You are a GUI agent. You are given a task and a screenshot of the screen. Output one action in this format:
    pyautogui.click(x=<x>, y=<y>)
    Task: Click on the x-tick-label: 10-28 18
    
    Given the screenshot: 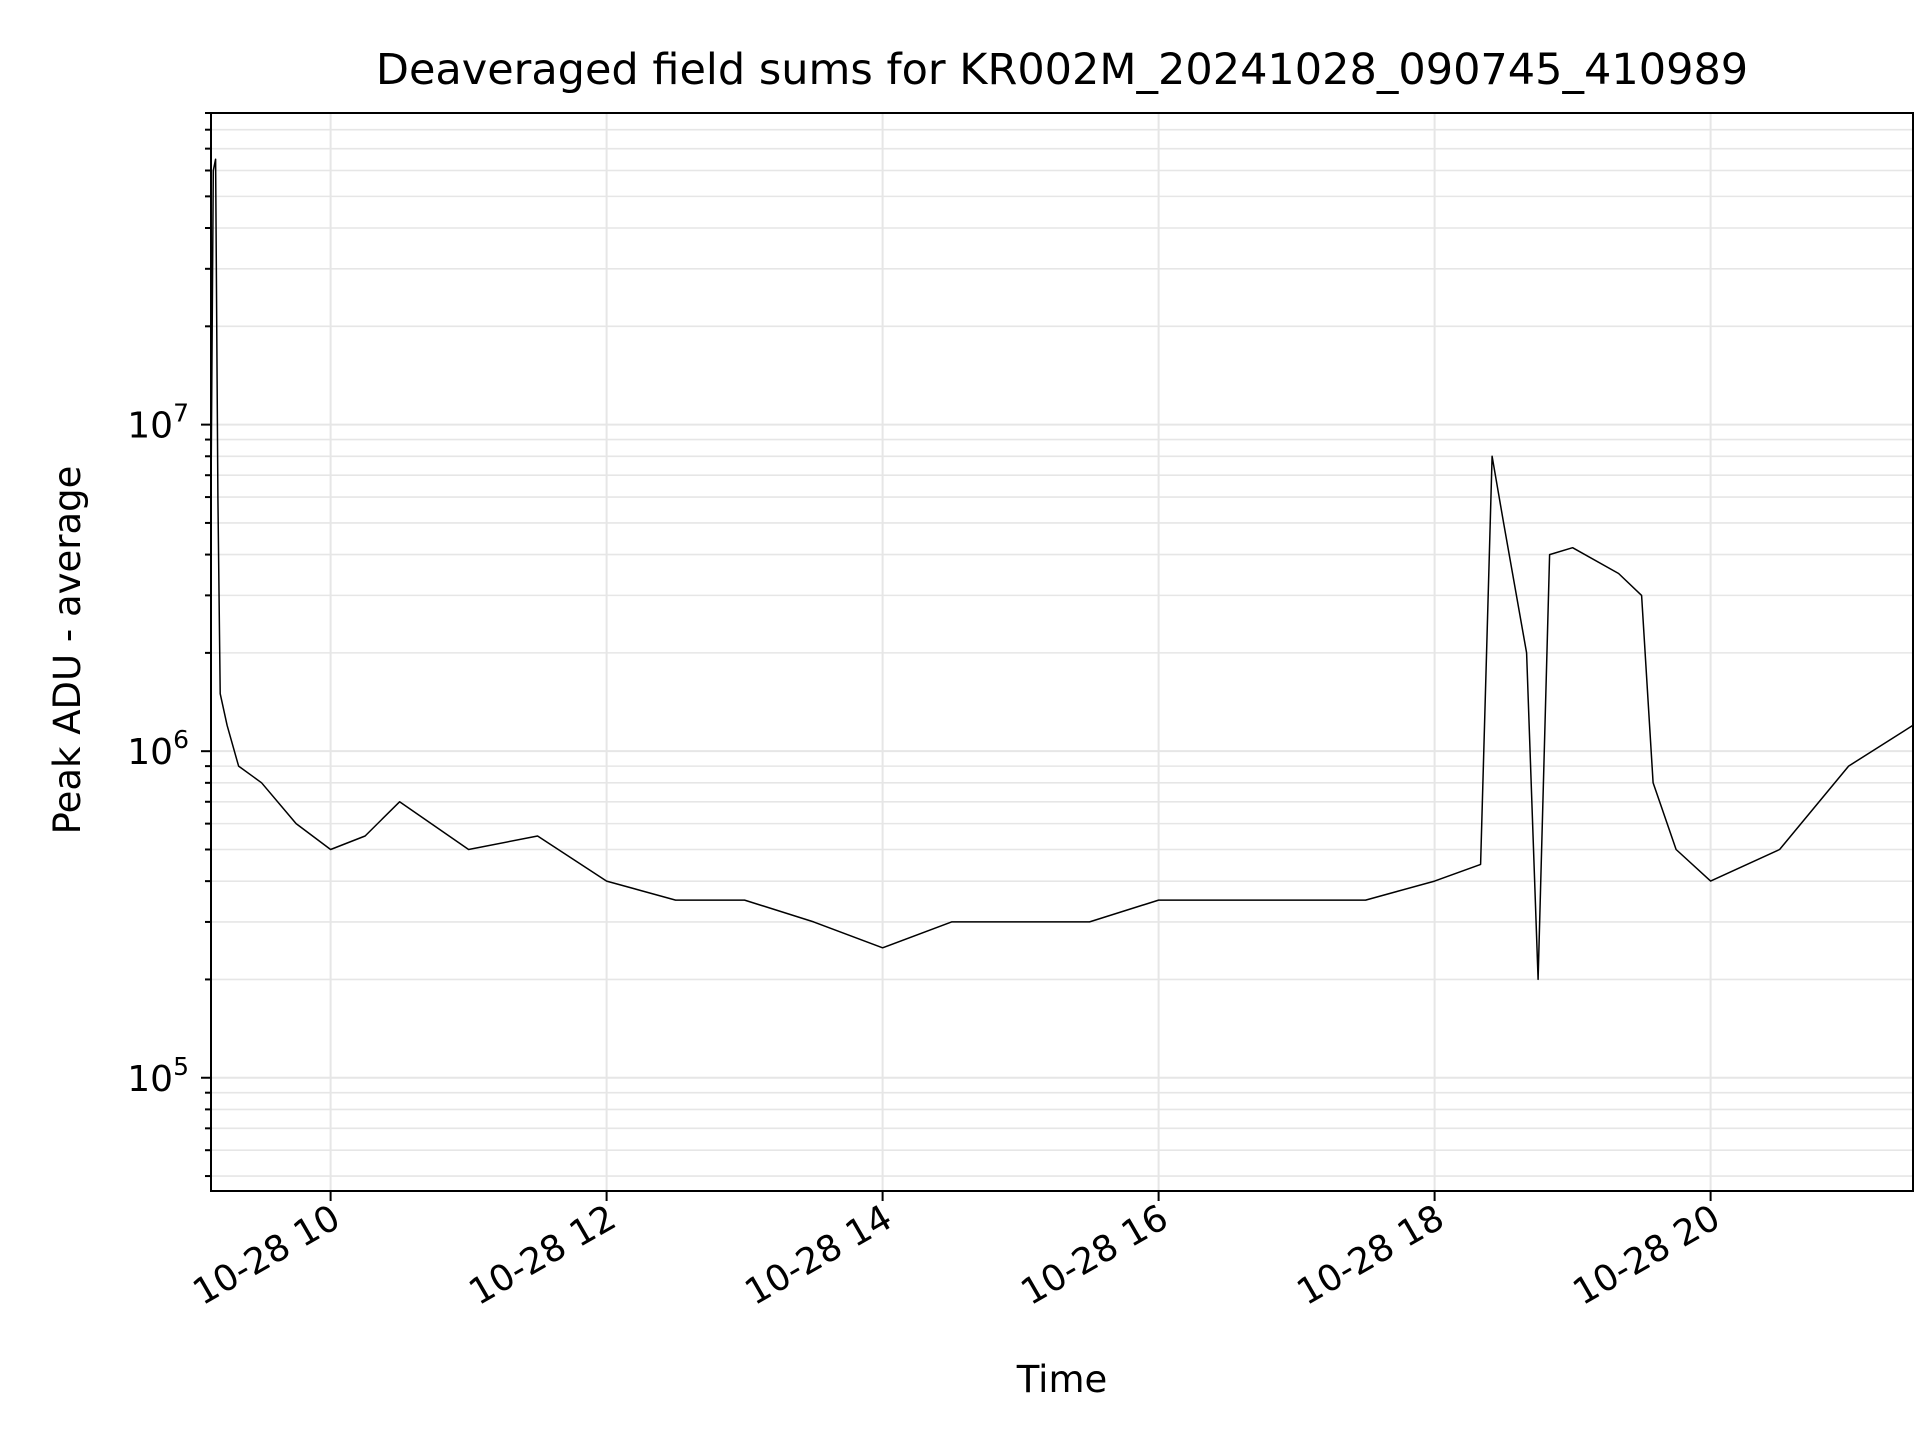 What is the action you would take?
    pyautogui.click(x=1370, y=1255)
    